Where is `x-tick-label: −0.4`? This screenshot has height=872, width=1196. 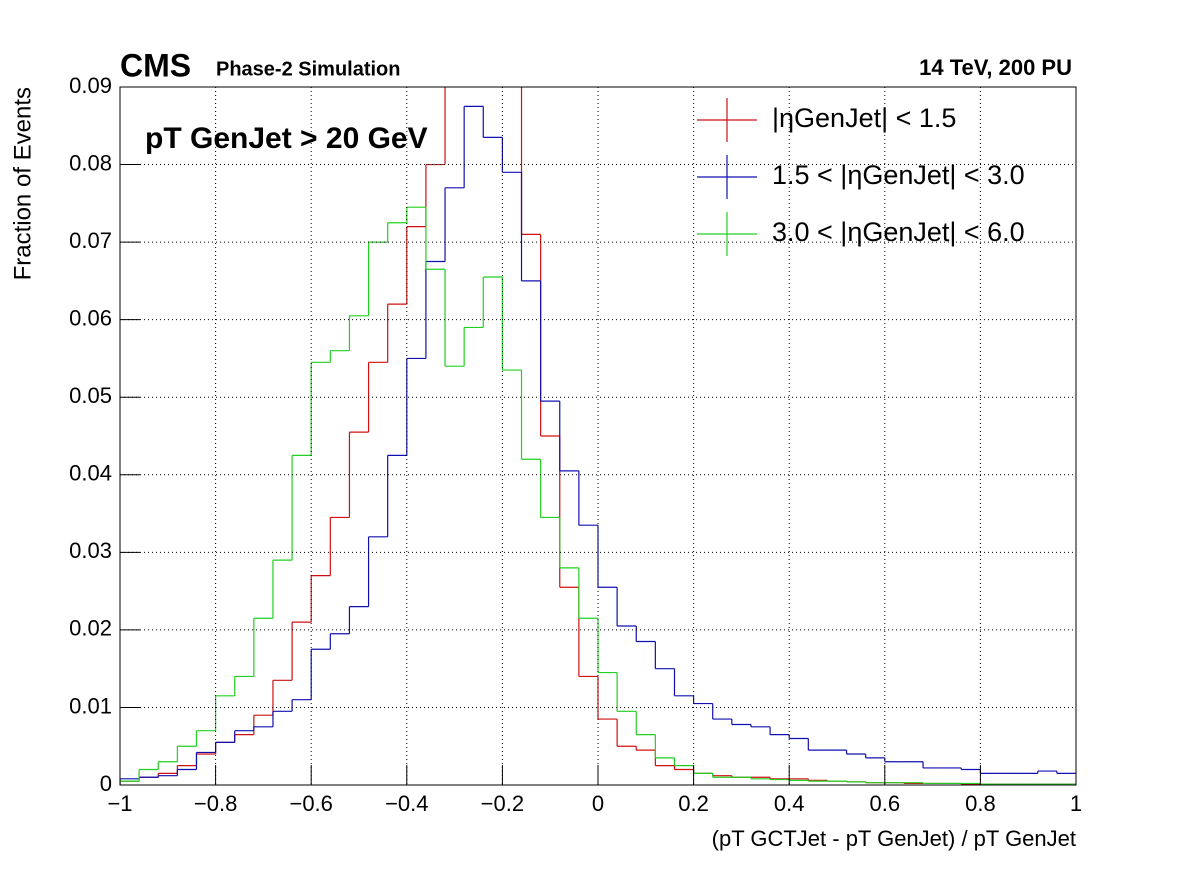
x-tick-label: −0.4 is located at coordinates (406, 803).